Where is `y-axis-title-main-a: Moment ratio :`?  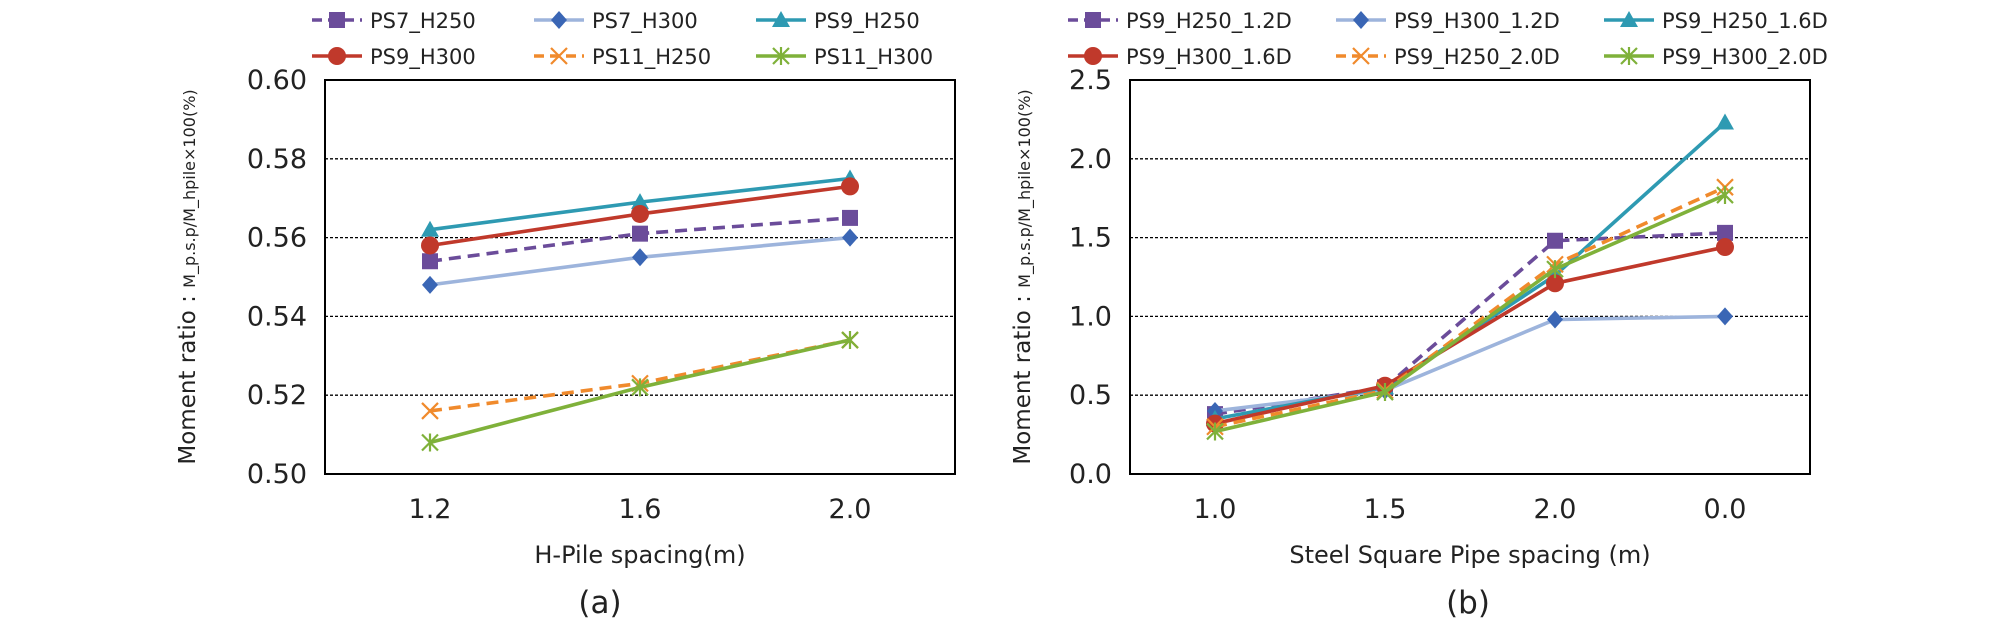
y-axis-title-main-a: Moment ratio : is located at coordinates (188, 376).